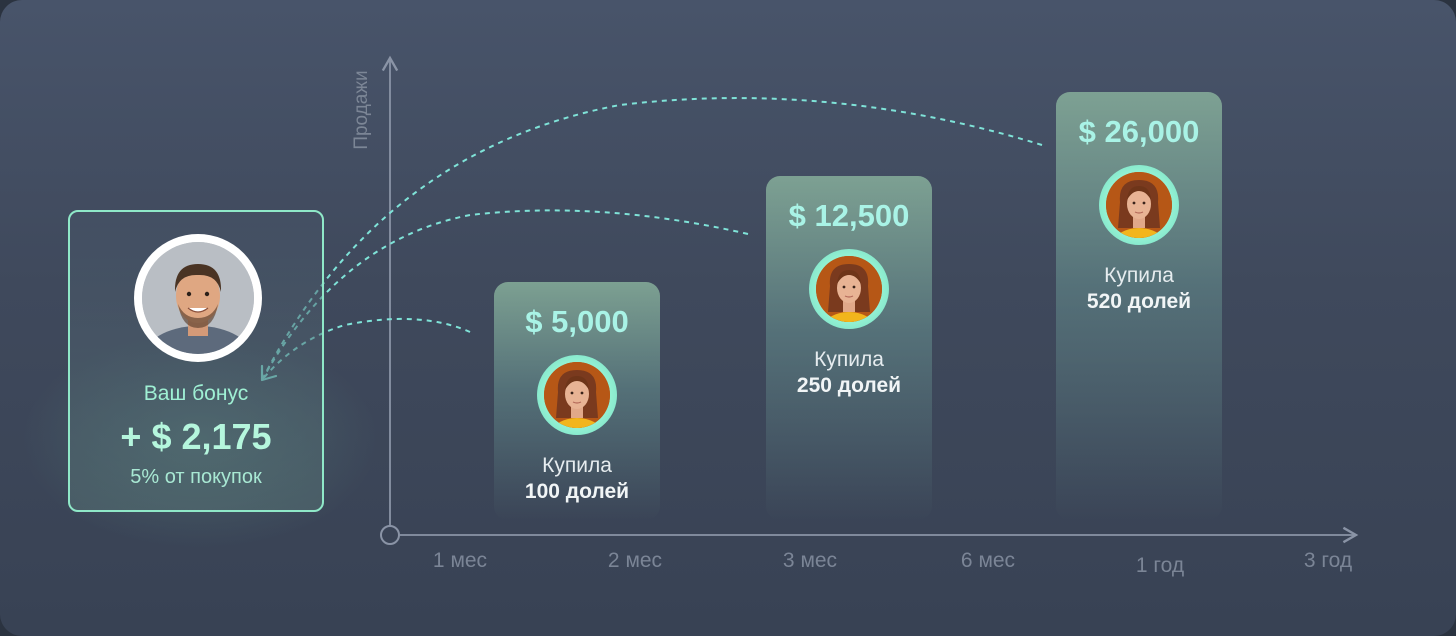 The width and height of the screenshot is (1456, 636). Describe the element at coordinates (988, 560) in the screenshot. I see `x-tick-label: 6 мес` at that location.